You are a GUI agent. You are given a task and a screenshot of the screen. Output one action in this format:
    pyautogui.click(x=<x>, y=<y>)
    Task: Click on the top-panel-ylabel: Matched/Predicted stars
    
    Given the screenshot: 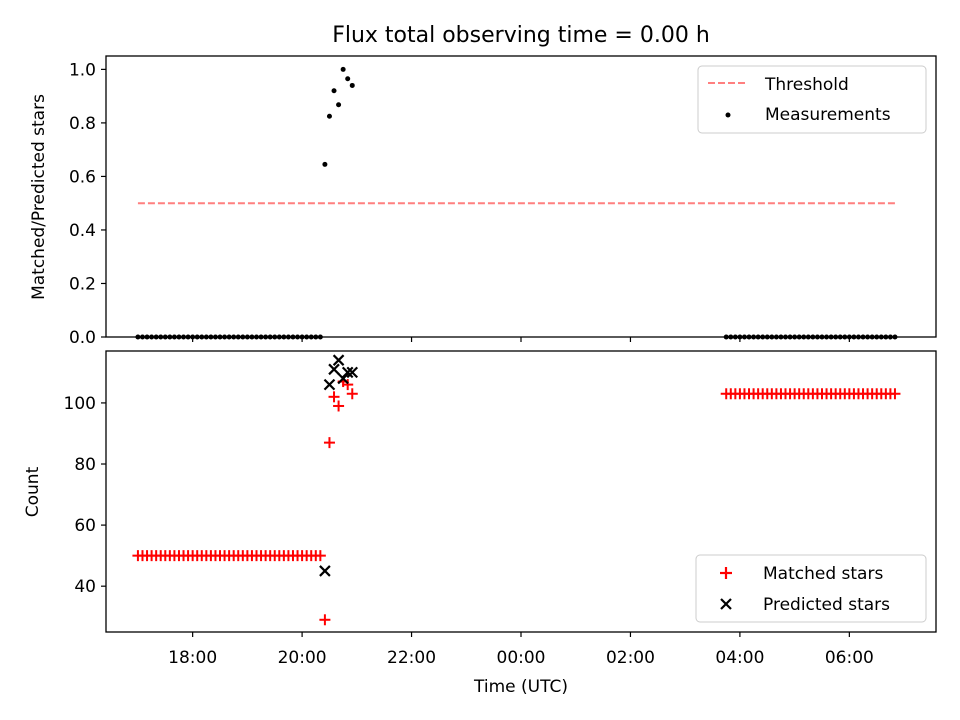 What is the action you would take?
    pyautogui.click(x=39, y=197)
    